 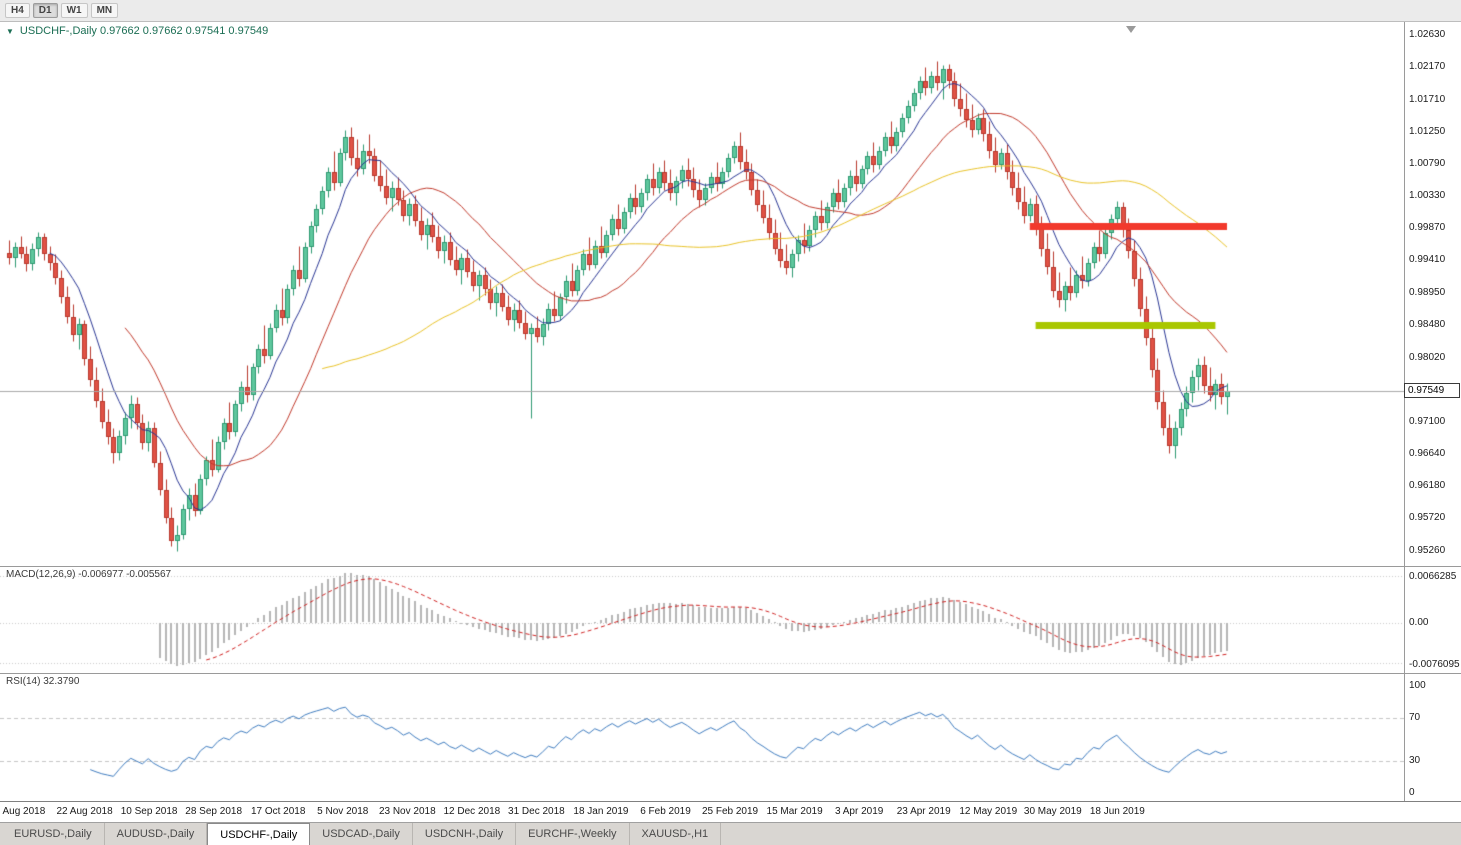 What do you see at coordinates (665, 811) in the screenshot?
I see `date-axis-label: 6 Feb 2019` at bounding box center [665, 811].